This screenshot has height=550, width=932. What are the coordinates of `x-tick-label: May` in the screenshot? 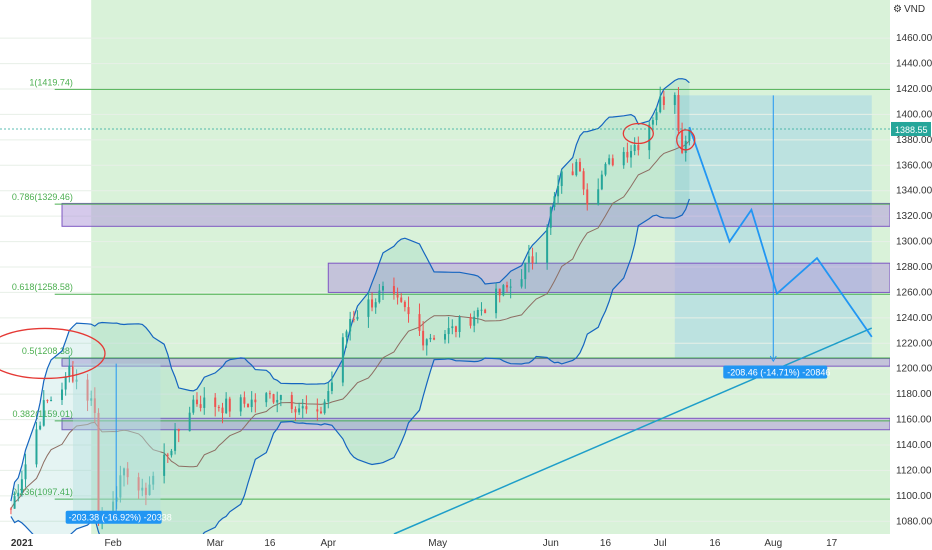 It's located at (437, 543).